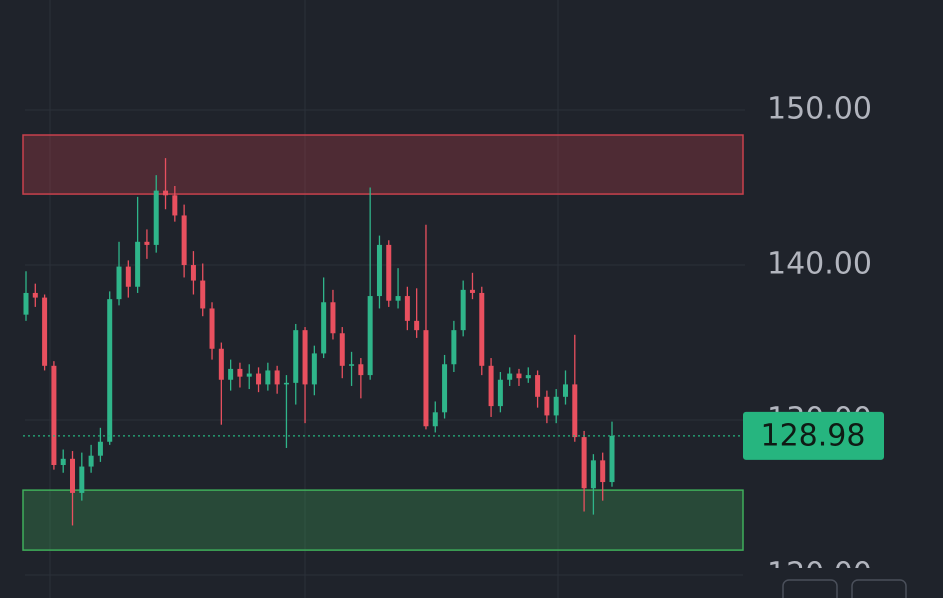  Describe the element at coordinates (819, 109) in the screenshot. I see `y-tick-label: 150.00` at that location.